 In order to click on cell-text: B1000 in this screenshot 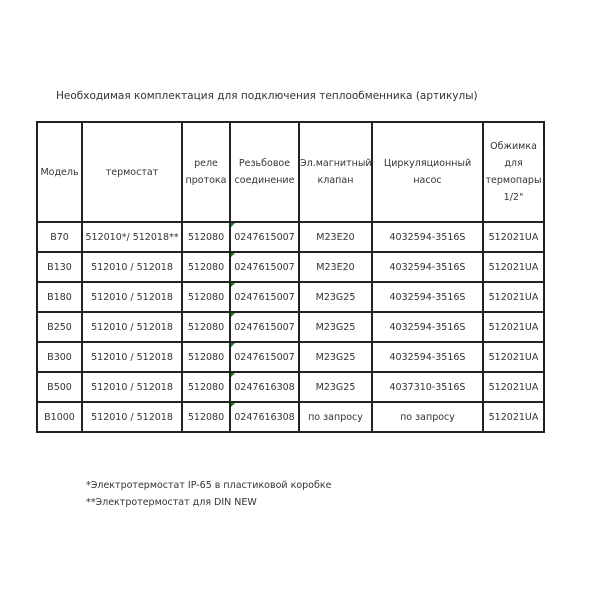, I will do `click(59, 417)`.